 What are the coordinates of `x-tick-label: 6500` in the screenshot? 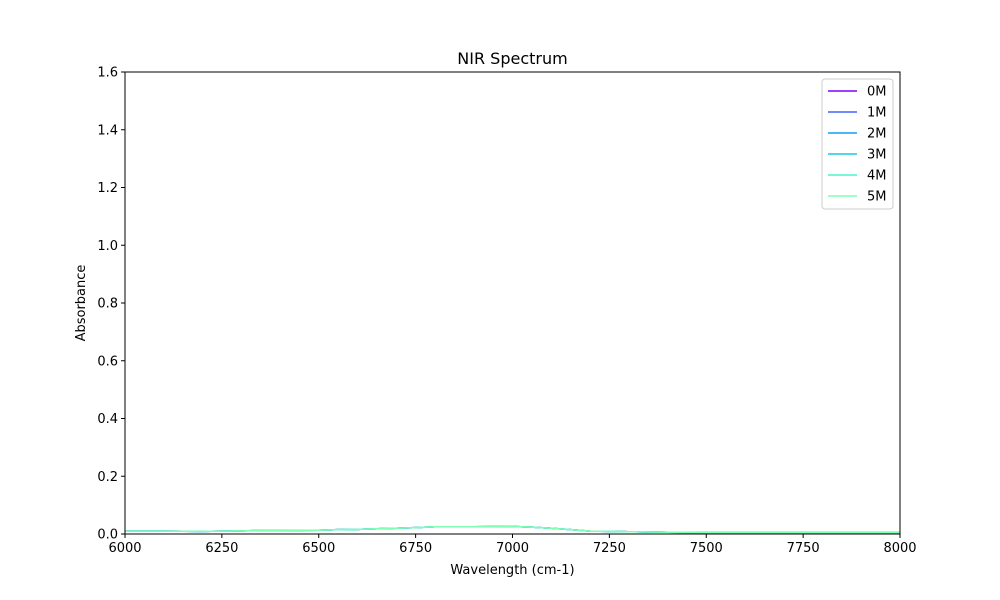 It's located at (318, 548).